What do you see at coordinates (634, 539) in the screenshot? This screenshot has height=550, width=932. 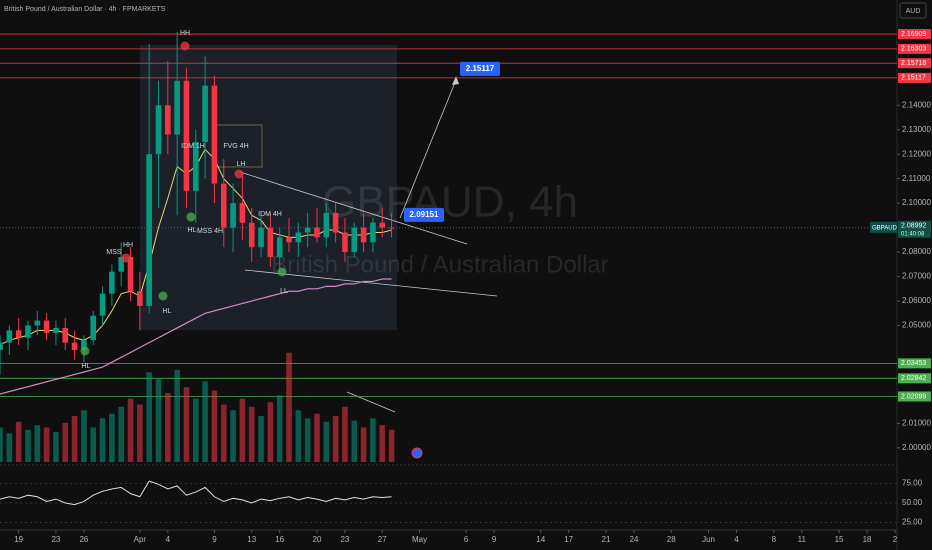 I see `x-tick-label: 24` at bounding box center [634, 539].